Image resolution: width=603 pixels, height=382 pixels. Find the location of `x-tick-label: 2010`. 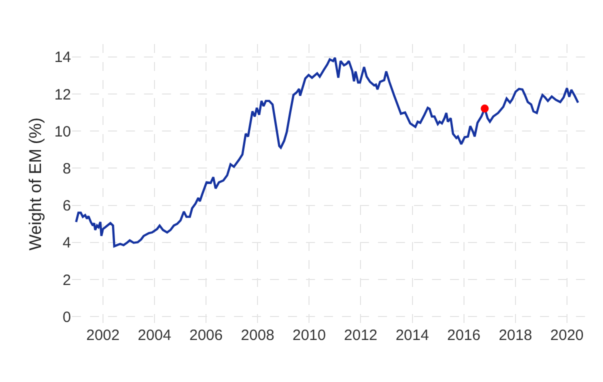

x-tick-label: 2010 is located at coordinates (309, 335).